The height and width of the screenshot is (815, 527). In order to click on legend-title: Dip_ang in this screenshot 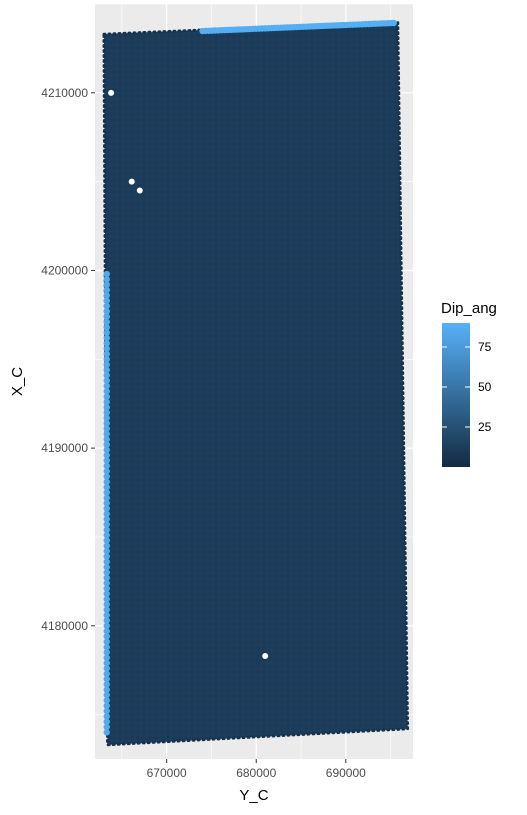, I will do `click(469, 308)`.